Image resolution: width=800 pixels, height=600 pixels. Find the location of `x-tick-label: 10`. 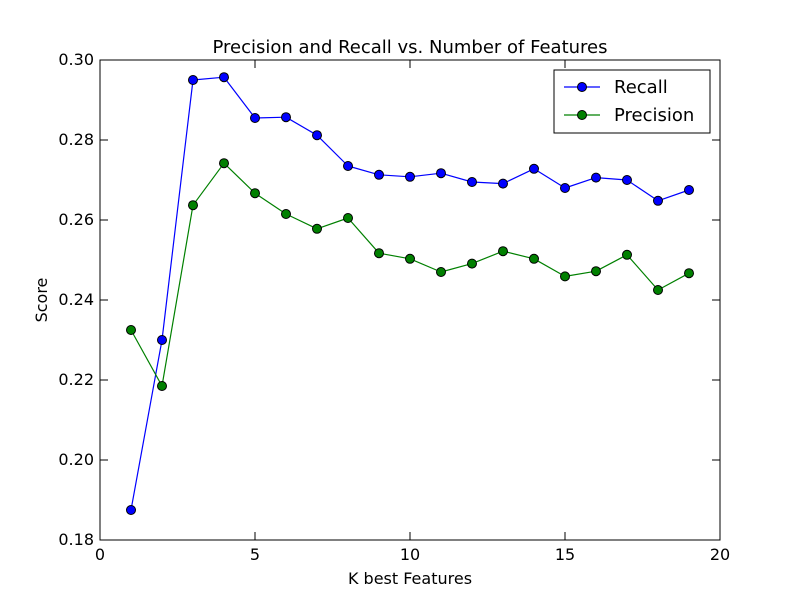

x-tick-label: 10 is located at coordinates (410, 554).